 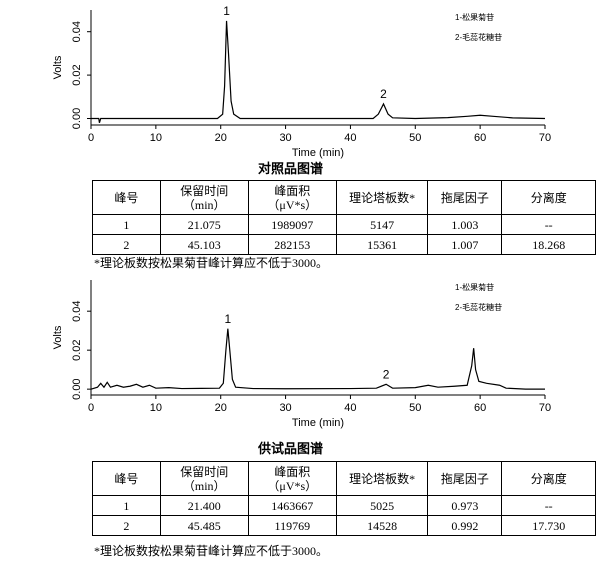 What do you see at coordinates (292, 244) in the screenshot?
I see `cell: 282153` at bounding box center [292, 244].